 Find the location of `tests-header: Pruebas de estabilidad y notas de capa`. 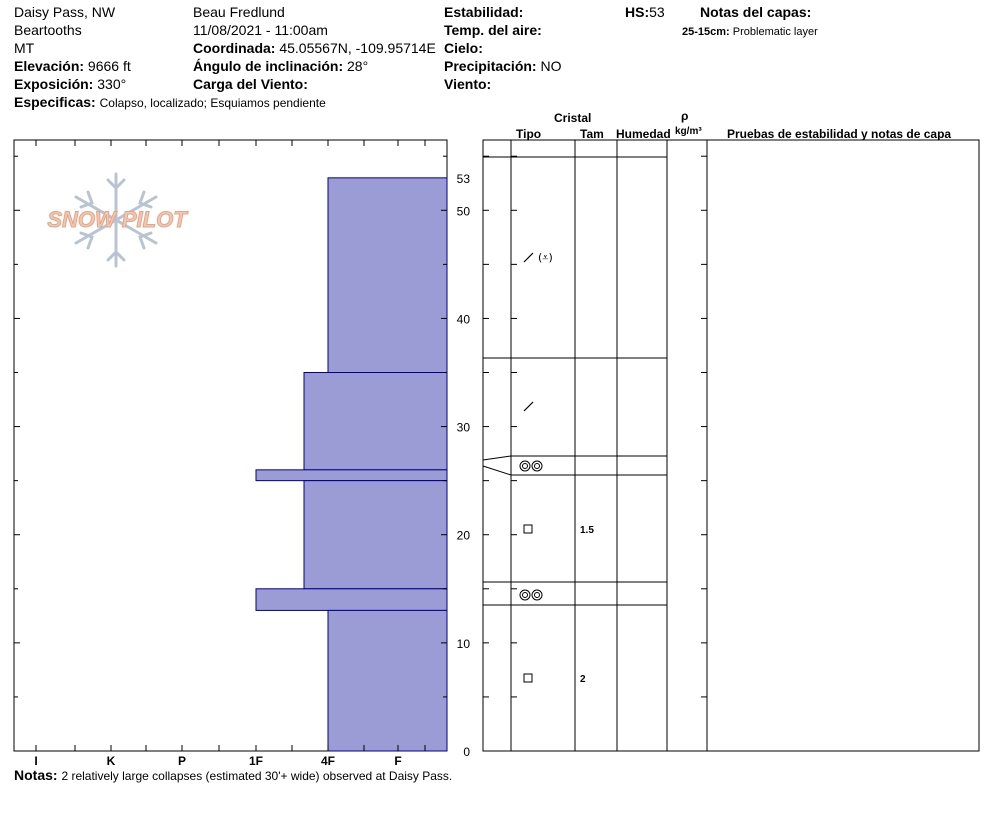

tests-header: Pruebas de estabilidad y notas de capa is located at coordinates (839, 134).